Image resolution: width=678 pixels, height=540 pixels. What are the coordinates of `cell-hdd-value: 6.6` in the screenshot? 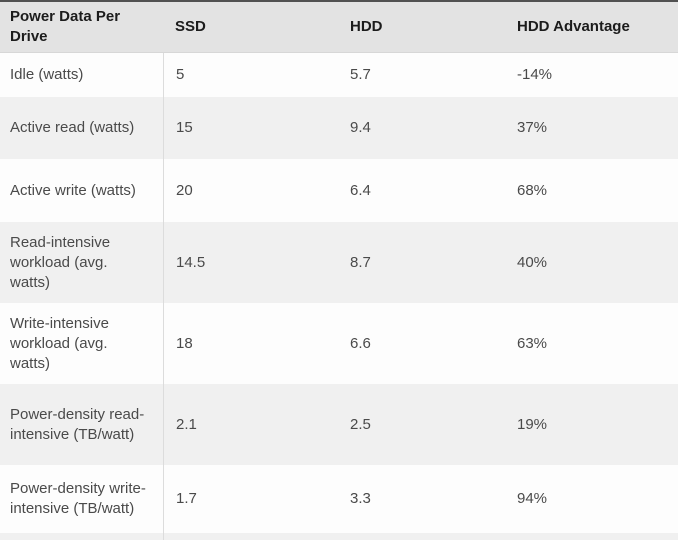 It's located at (360, 343).